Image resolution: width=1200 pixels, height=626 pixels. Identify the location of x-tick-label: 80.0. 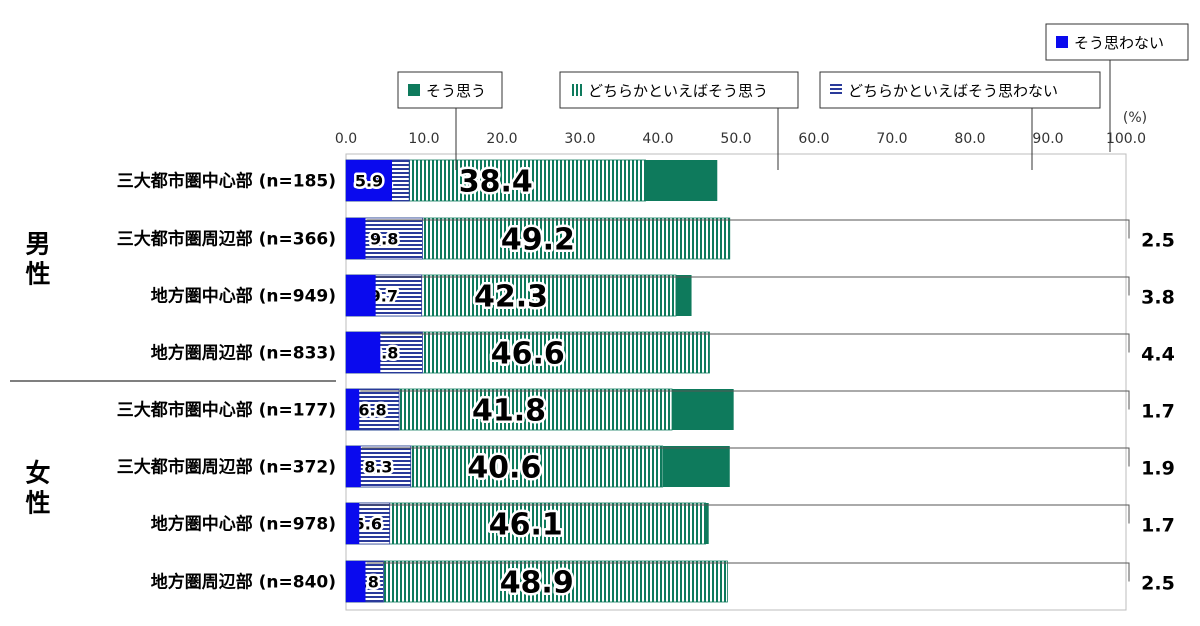
(969, 139).